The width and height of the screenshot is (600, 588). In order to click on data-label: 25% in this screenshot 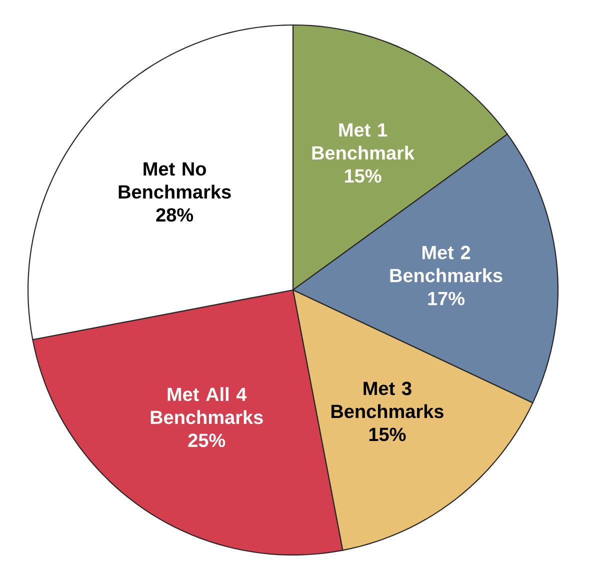, I will do `click(207, 441)`.